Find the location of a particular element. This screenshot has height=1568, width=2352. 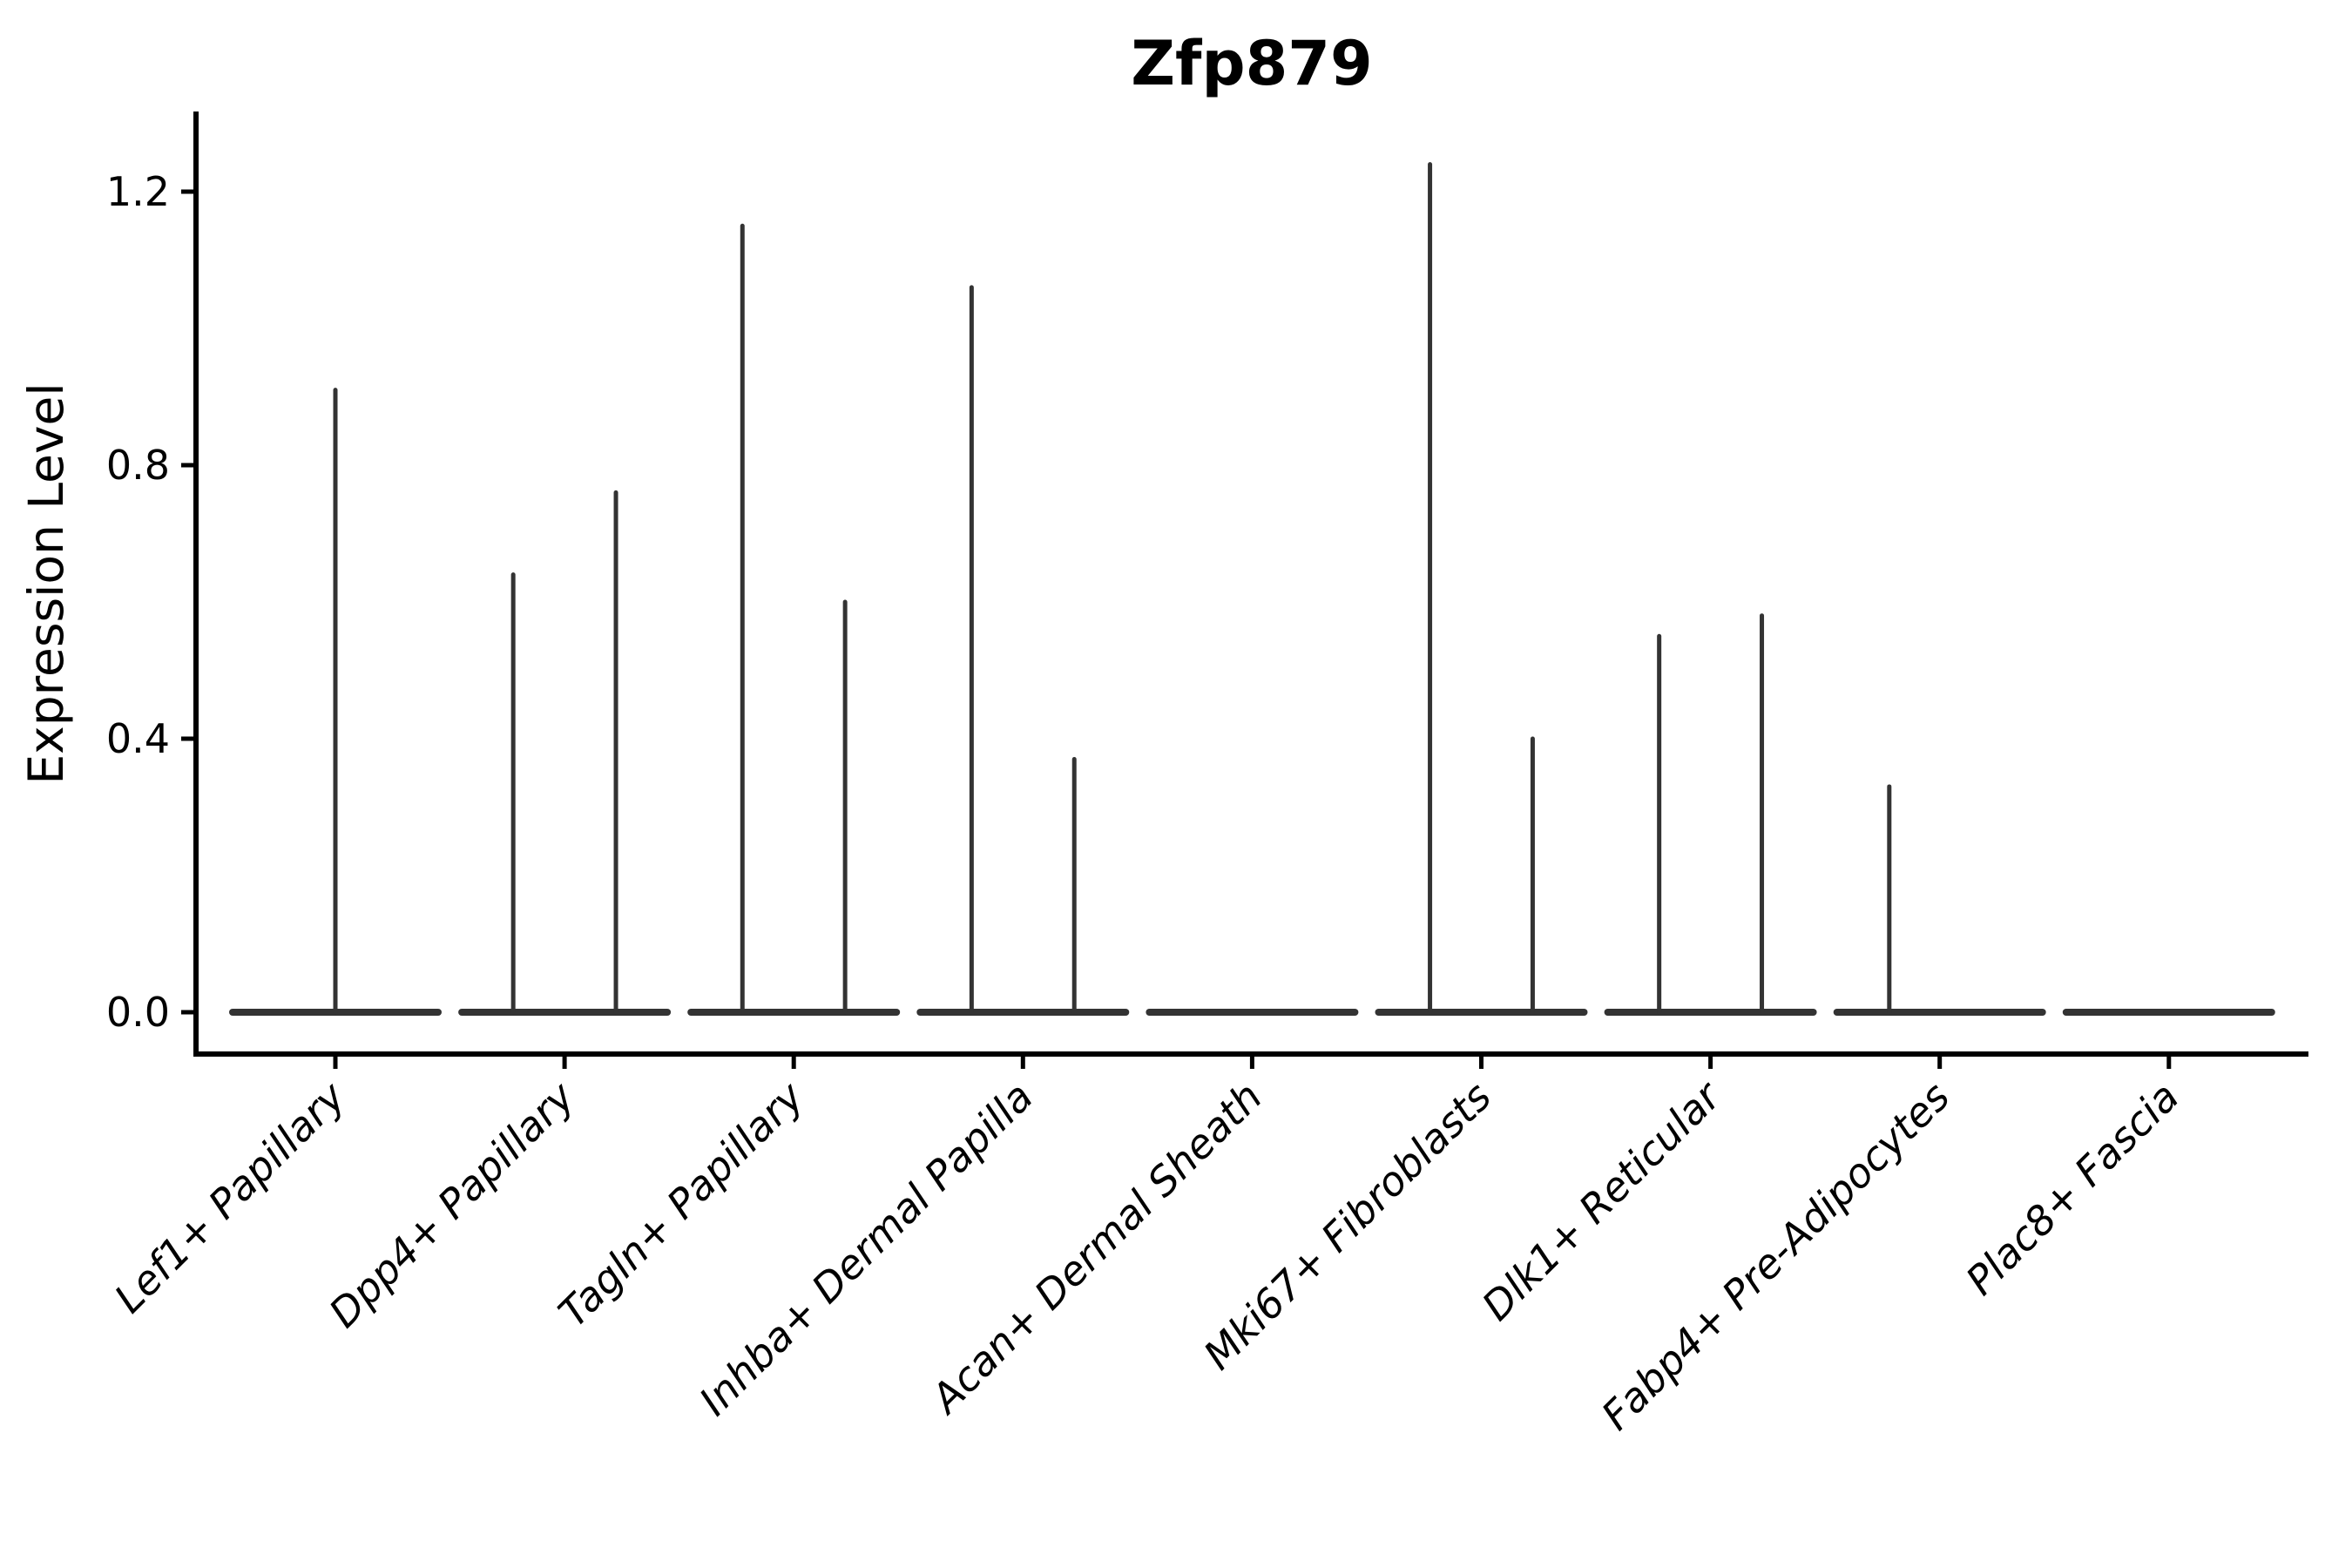

y-tick-label: 0.8 is located at coordinates (138, 465).